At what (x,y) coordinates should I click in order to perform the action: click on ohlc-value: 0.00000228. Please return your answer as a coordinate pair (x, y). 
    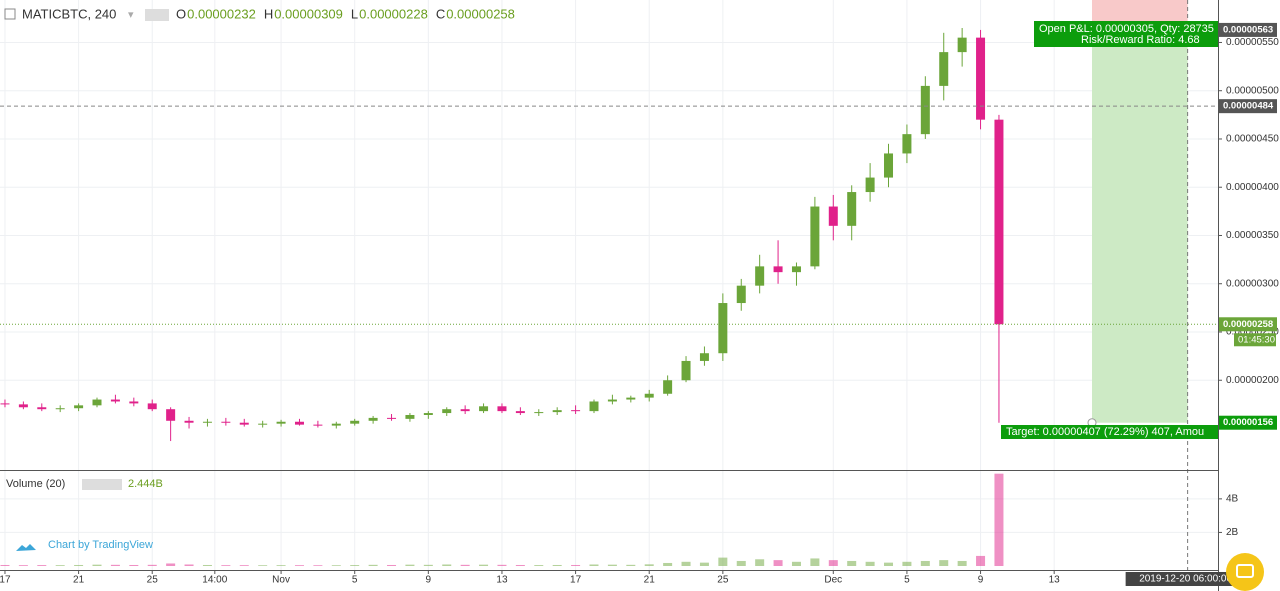
    Looking at the image, I should click on (393, 13).